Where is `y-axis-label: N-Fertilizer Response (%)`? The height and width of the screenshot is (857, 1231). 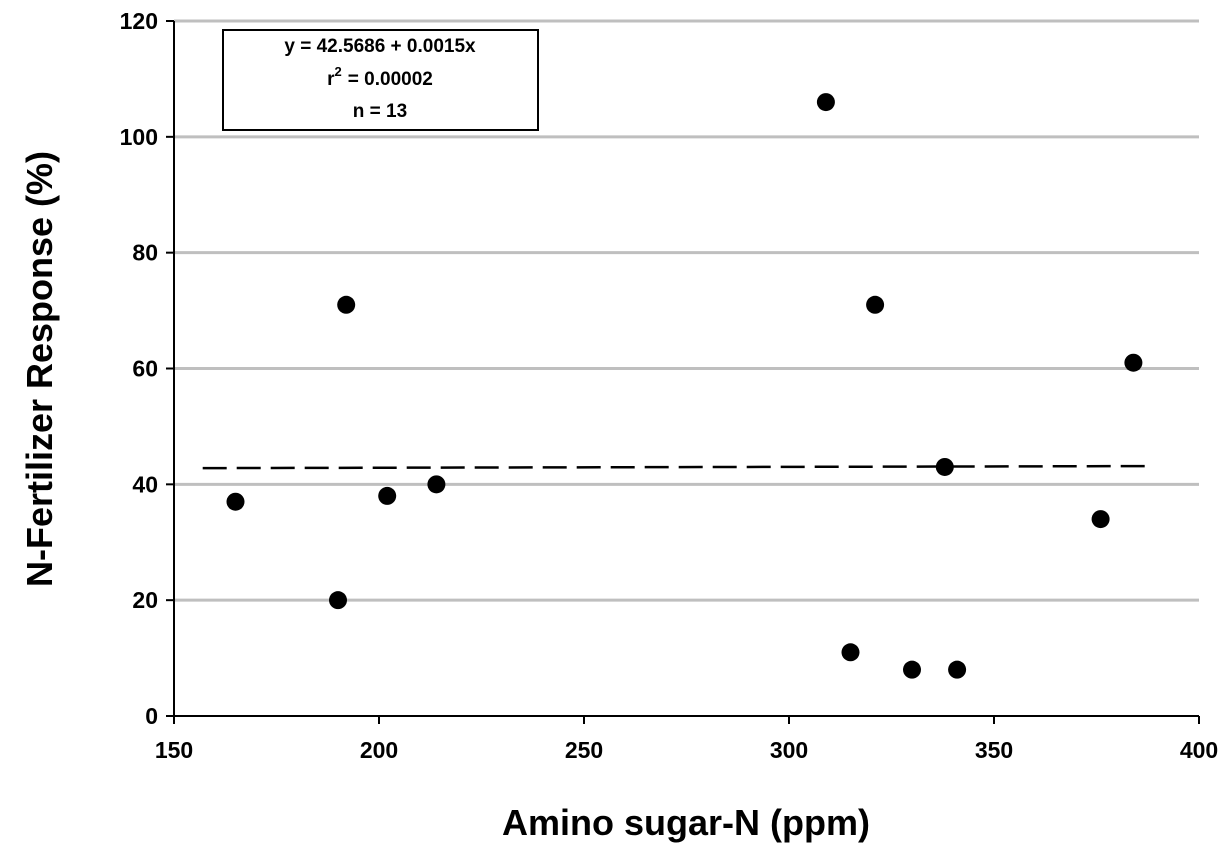 y-axis-label: N-Fertilizer Response (%) is located at coordinates (39, 369).